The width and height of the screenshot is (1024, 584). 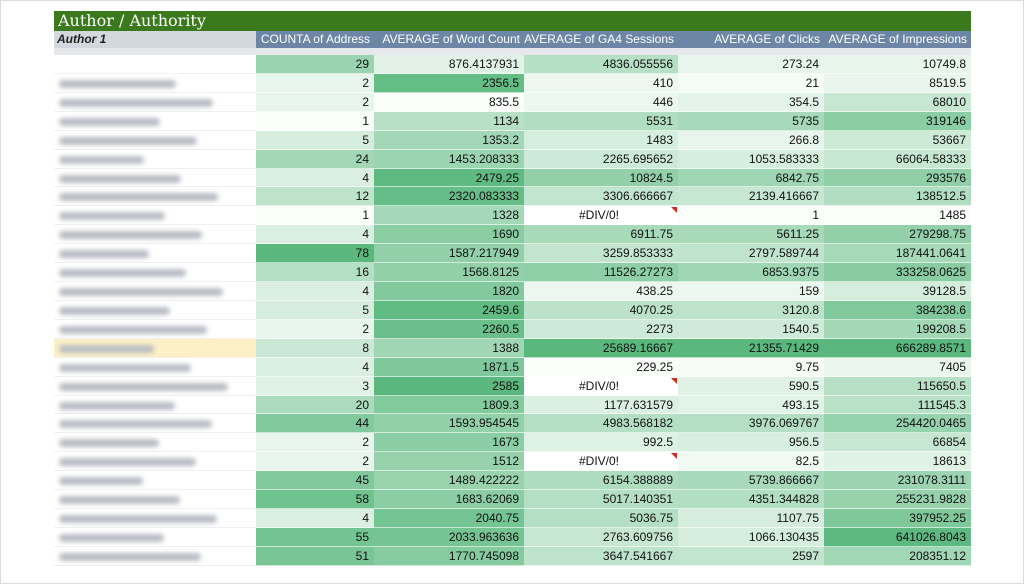 What do you see at coordinates (601, 197) in the screenshot?
I see `value-cell: 3306.666667` at bounding box center [601, 197].